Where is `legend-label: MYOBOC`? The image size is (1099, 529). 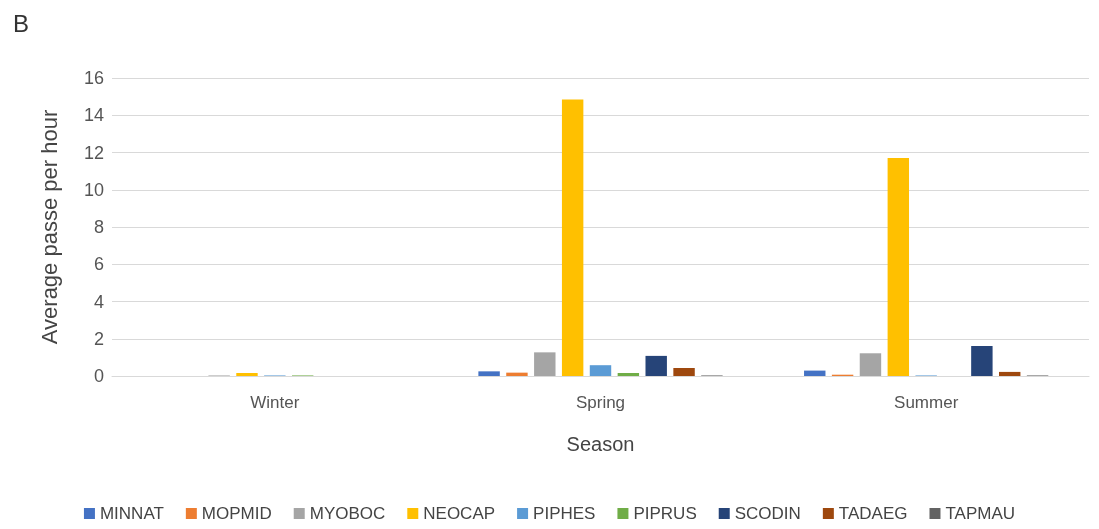
legend-label: MYOBOC is located at coordinates (347, 513).